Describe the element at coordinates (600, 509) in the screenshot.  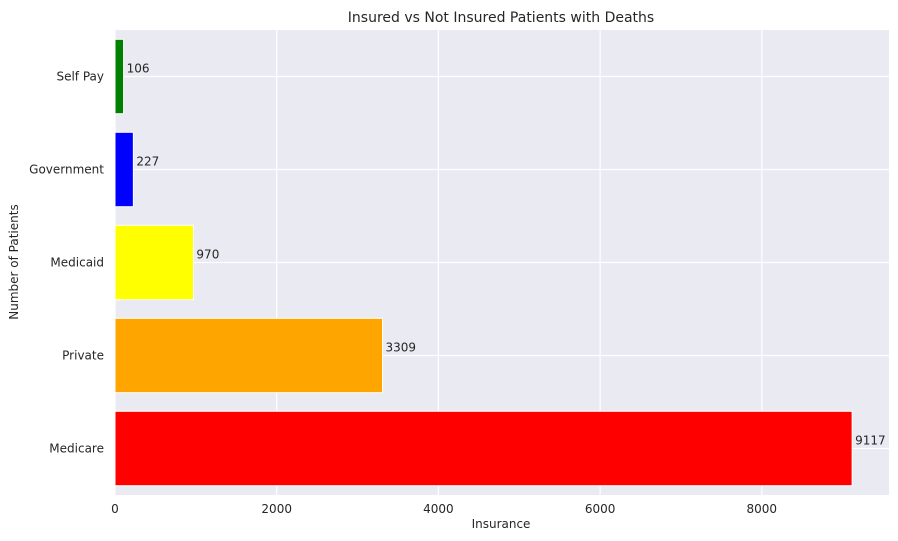
I see `x-tick-label: 6000` at that location.